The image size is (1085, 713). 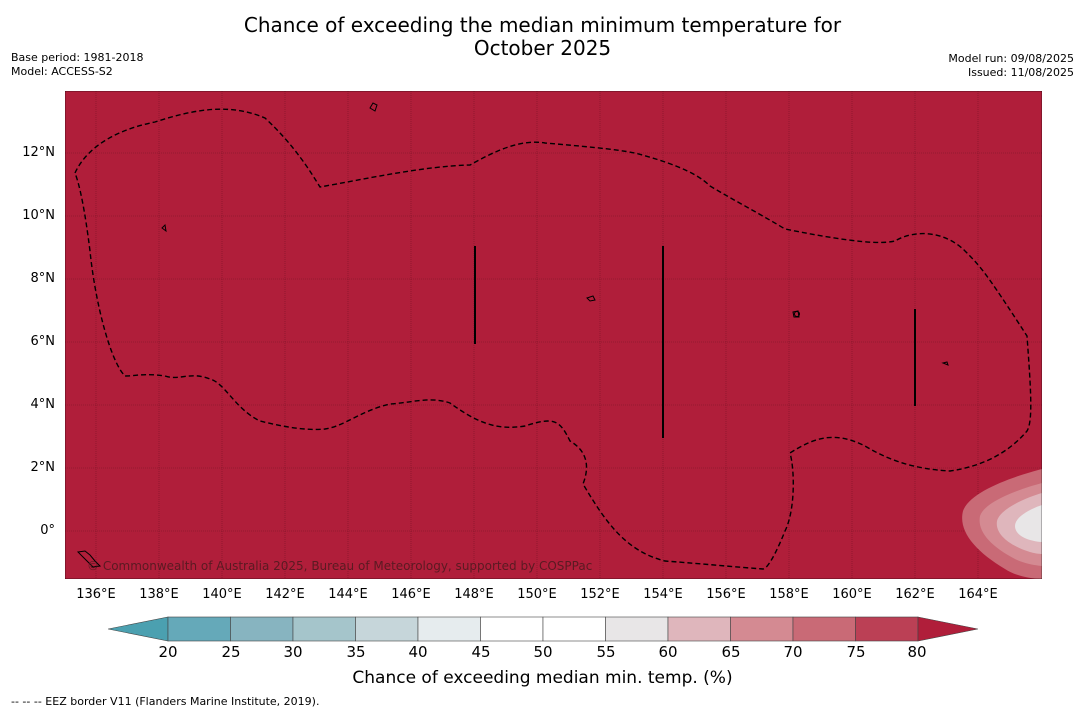 I want to click on lon-tick-label: 148°E, so click(x=474, y=594).